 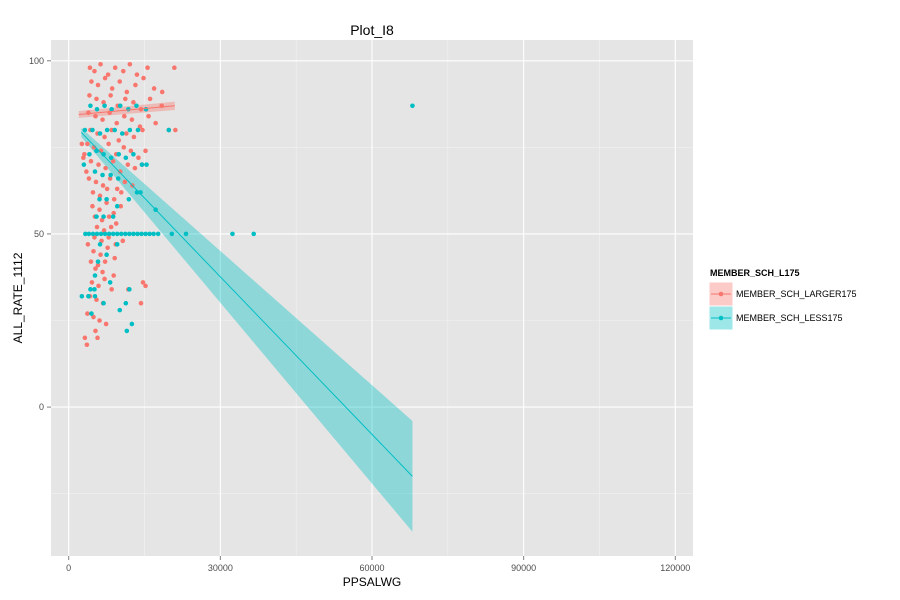 I want to click on y-axis-ticks: 0 50 100, so click(x=40, y=234).